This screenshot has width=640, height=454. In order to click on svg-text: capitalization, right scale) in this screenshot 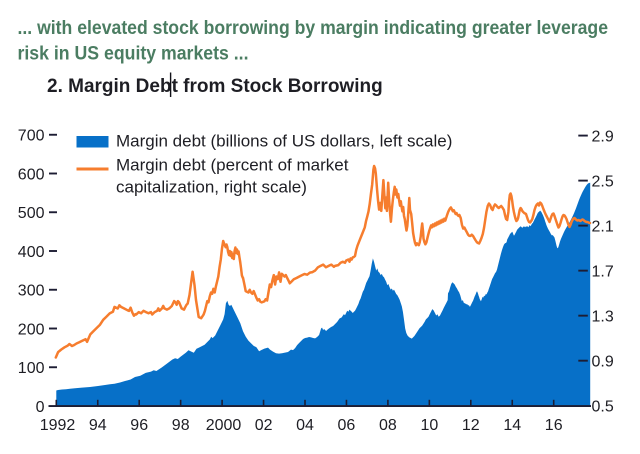, I will do `click(211, 187)`.